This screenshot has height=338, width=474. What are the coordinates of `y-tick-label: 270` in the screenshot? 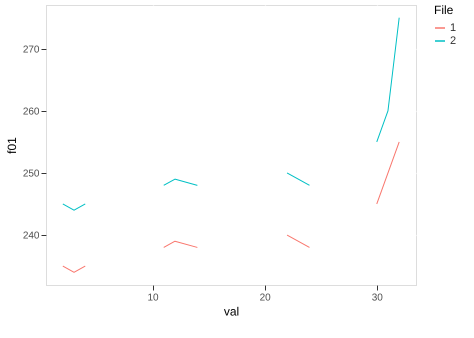 It's located at (31, 50).